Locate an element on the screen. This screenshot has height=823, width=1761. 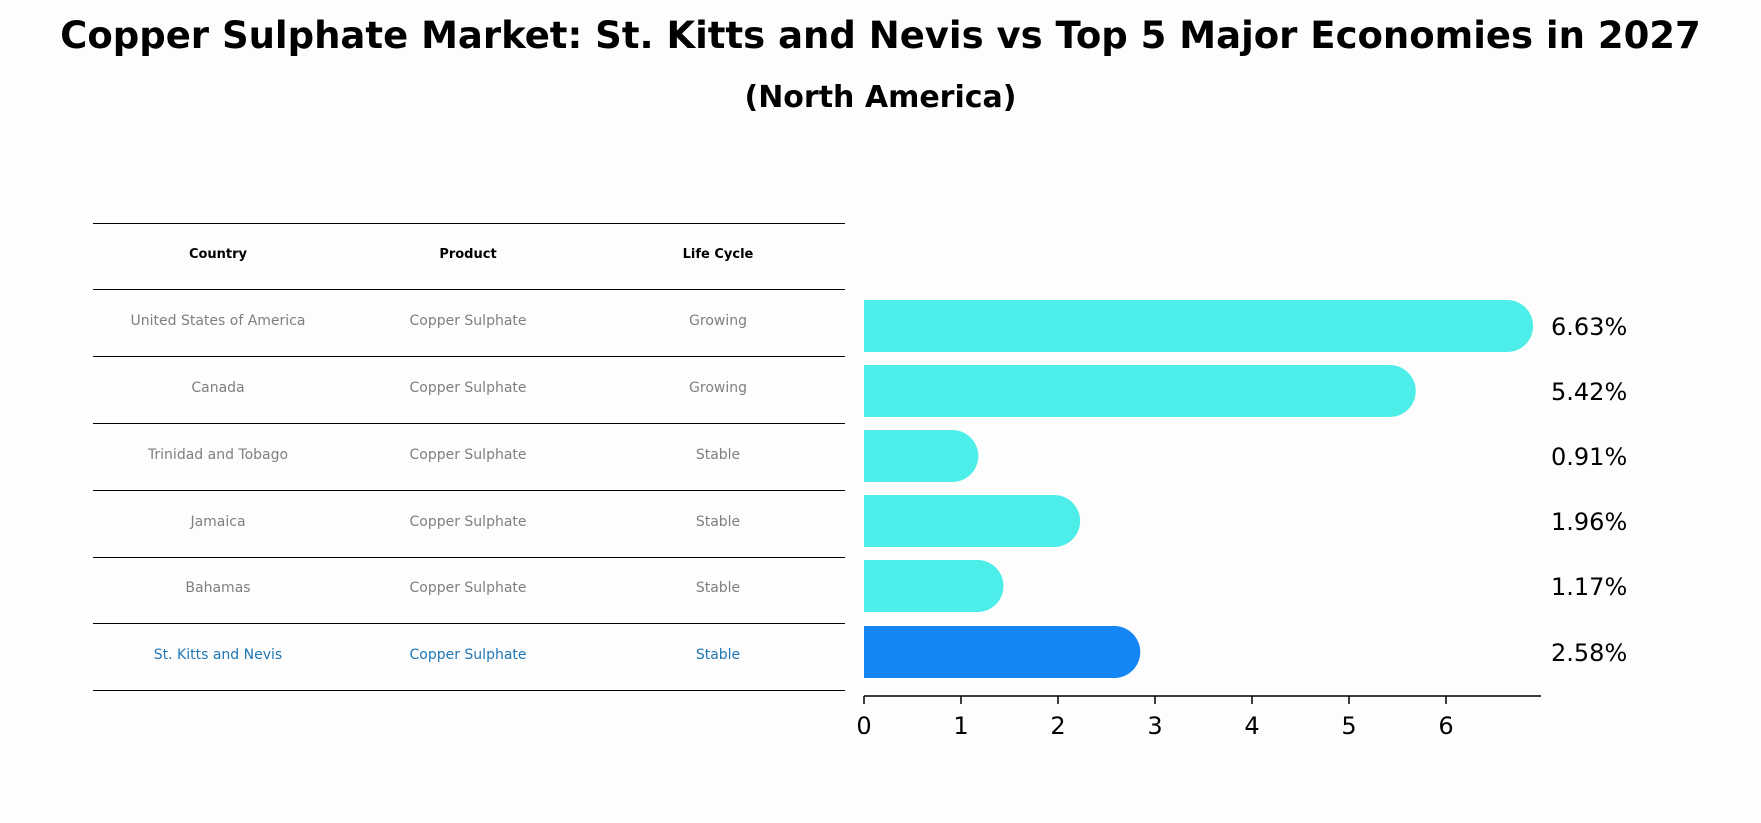
x-tick-label: 3 is located at coordinates (1154, 726).